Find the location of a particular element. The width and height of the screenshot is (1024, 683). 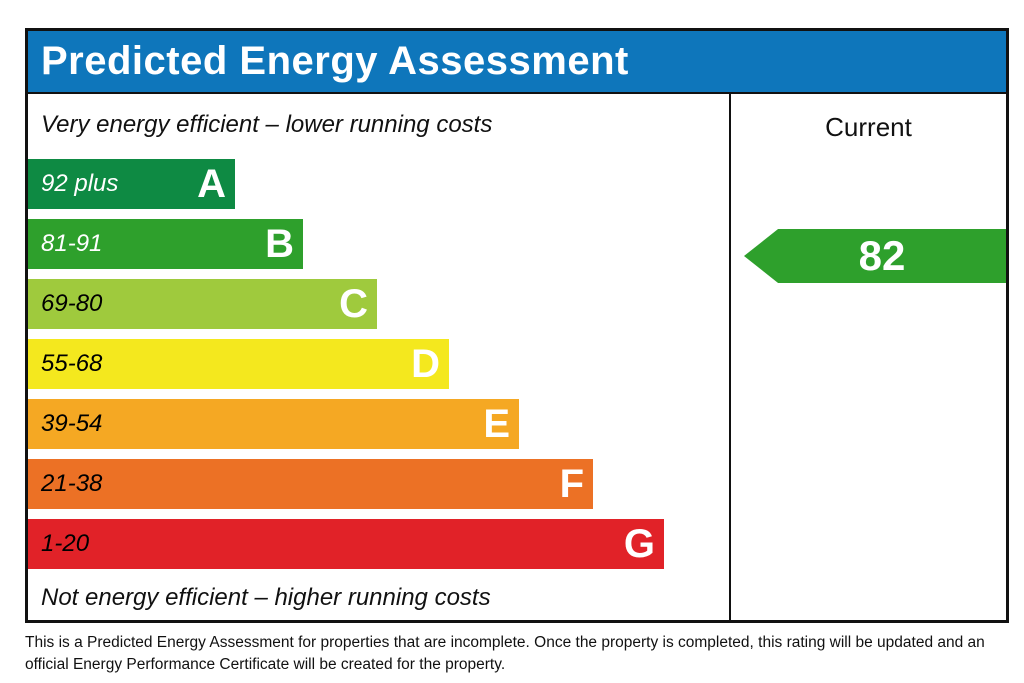

band-a-range: 92 plus is located at coordinates (80, 183).